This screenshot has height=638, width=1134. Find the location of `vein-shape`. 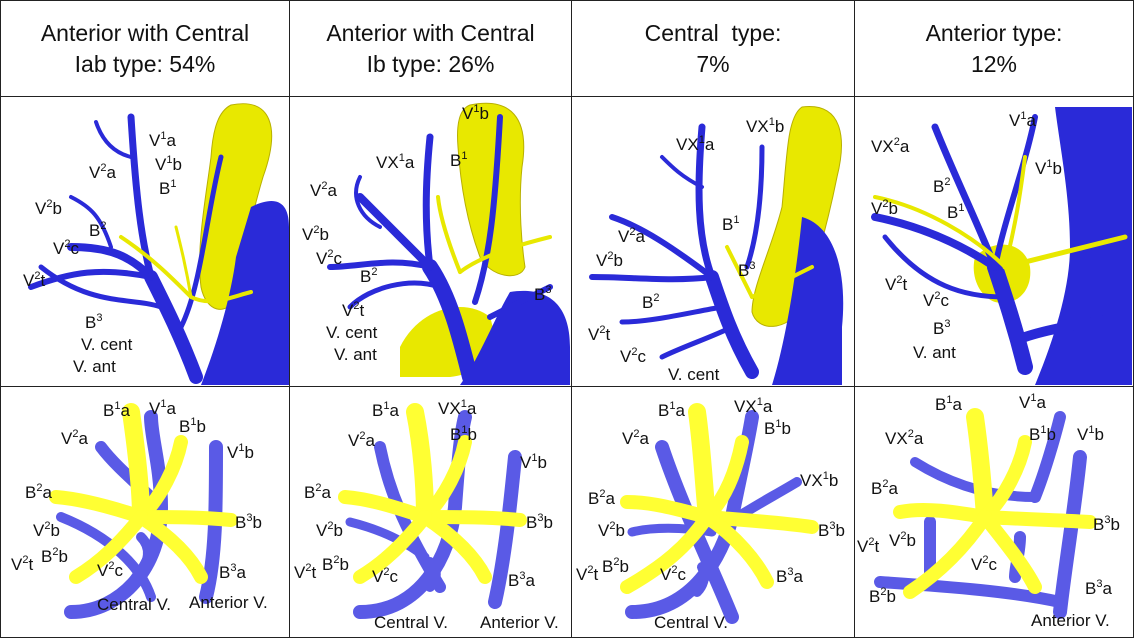

vein-shape is located at coordinates (808, 301).